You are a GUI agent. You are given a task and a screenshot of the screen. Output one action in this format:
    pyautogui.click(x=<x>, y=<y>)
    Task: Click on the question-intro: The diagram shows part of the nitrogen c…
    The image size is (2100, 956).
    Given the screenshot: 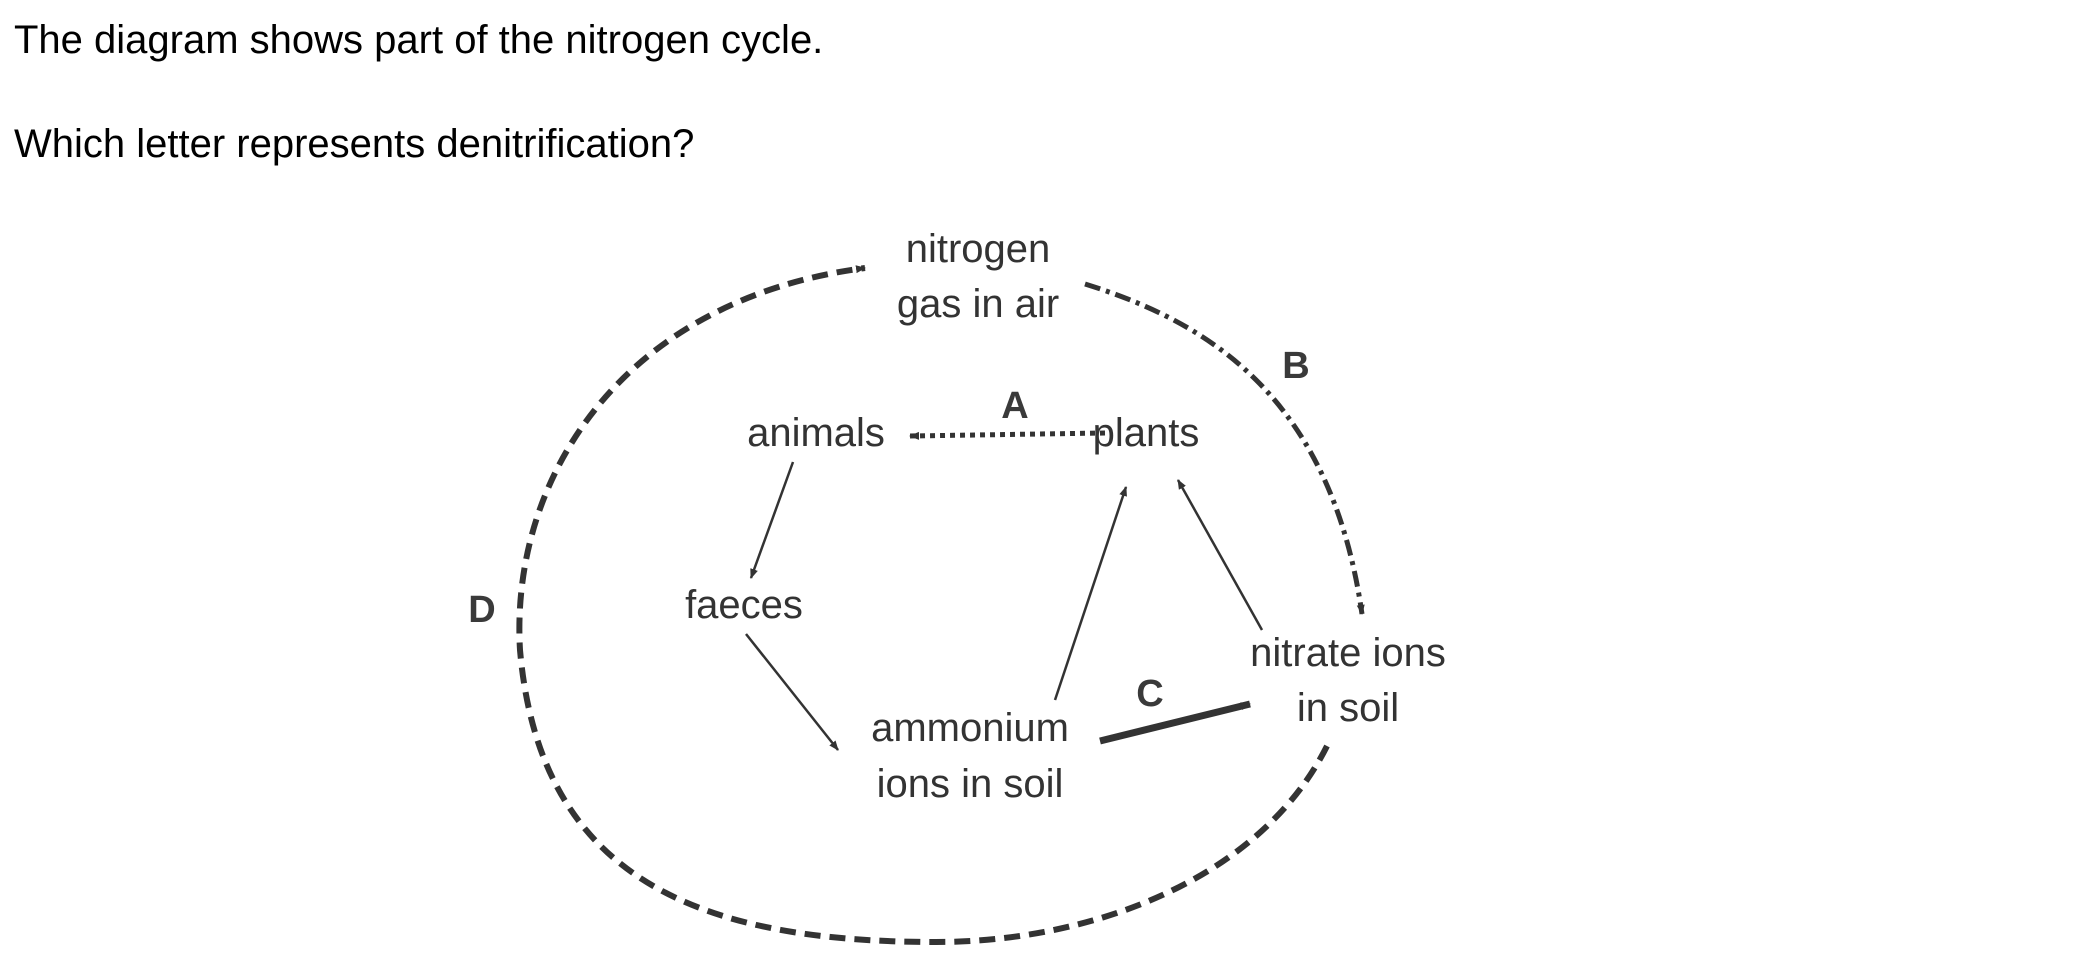 What is the action you would take?
    pyautogui.click(x=419, y=40)
    